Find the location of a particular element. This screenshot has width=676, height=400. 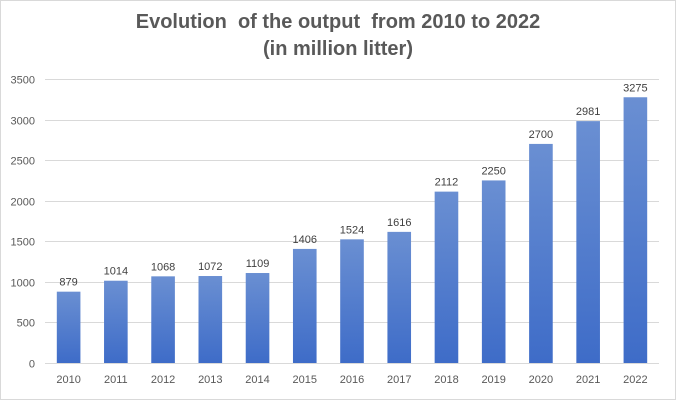

x-tick-label: 2018 is located at coordinates (446, 380).